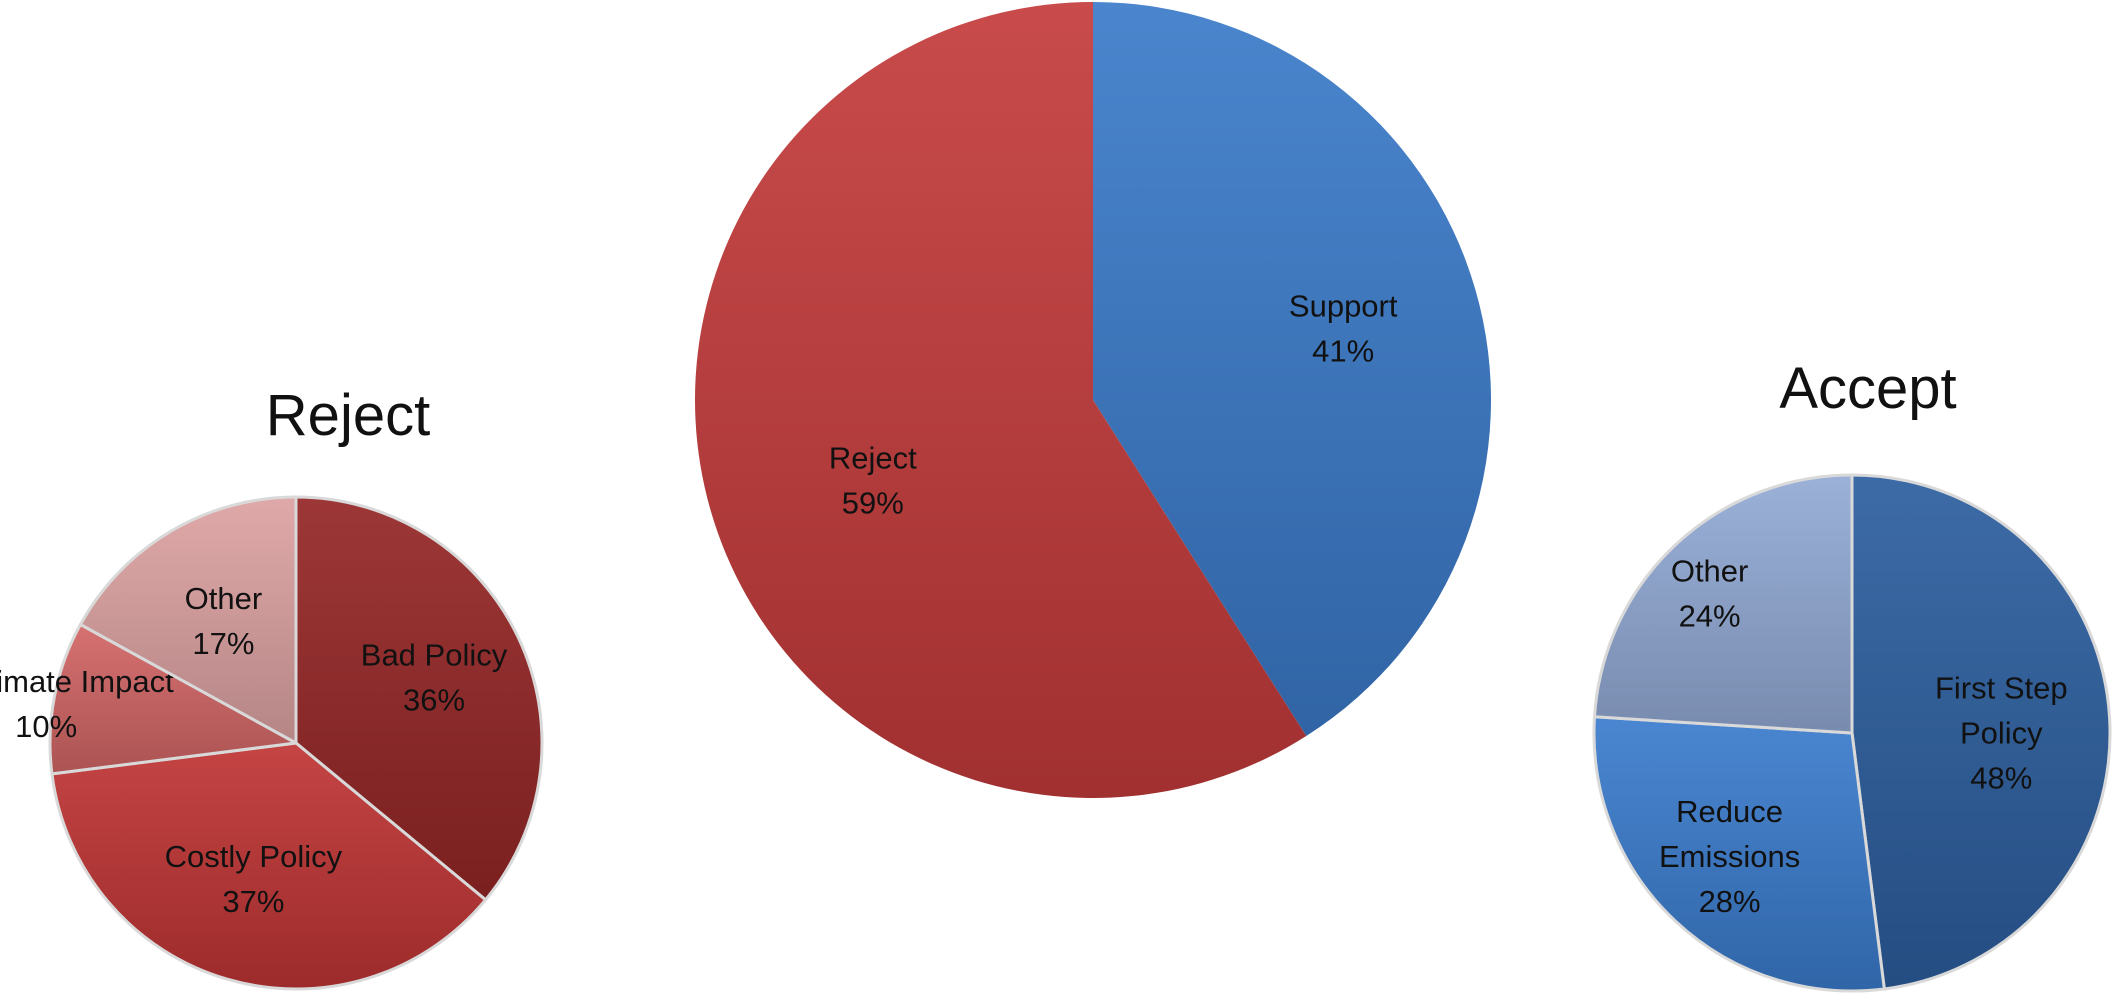  What do you see at coordinates (1867, 388) in the screenshot?
I see `accept-chart-title: Accept` at bounding box center [1867, 388].